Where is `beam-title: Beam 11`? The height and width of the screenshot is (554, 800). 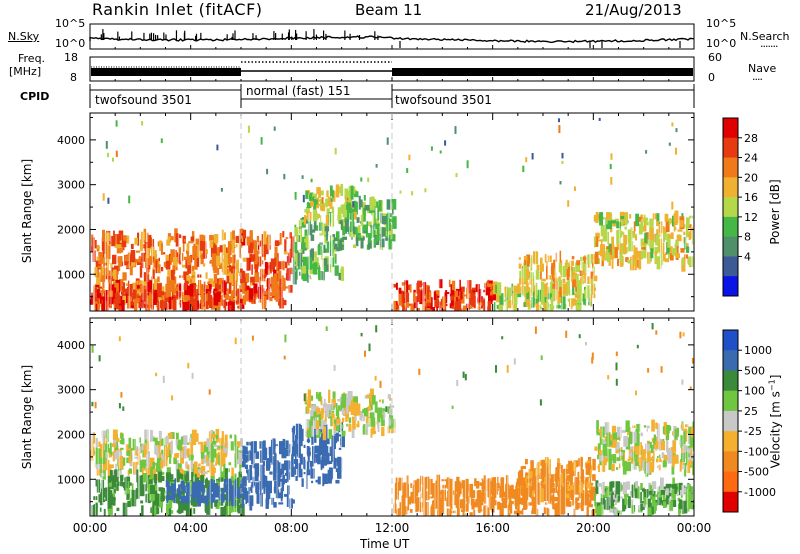
beam-title: Beam 11 is located at coordinates (389, 10).